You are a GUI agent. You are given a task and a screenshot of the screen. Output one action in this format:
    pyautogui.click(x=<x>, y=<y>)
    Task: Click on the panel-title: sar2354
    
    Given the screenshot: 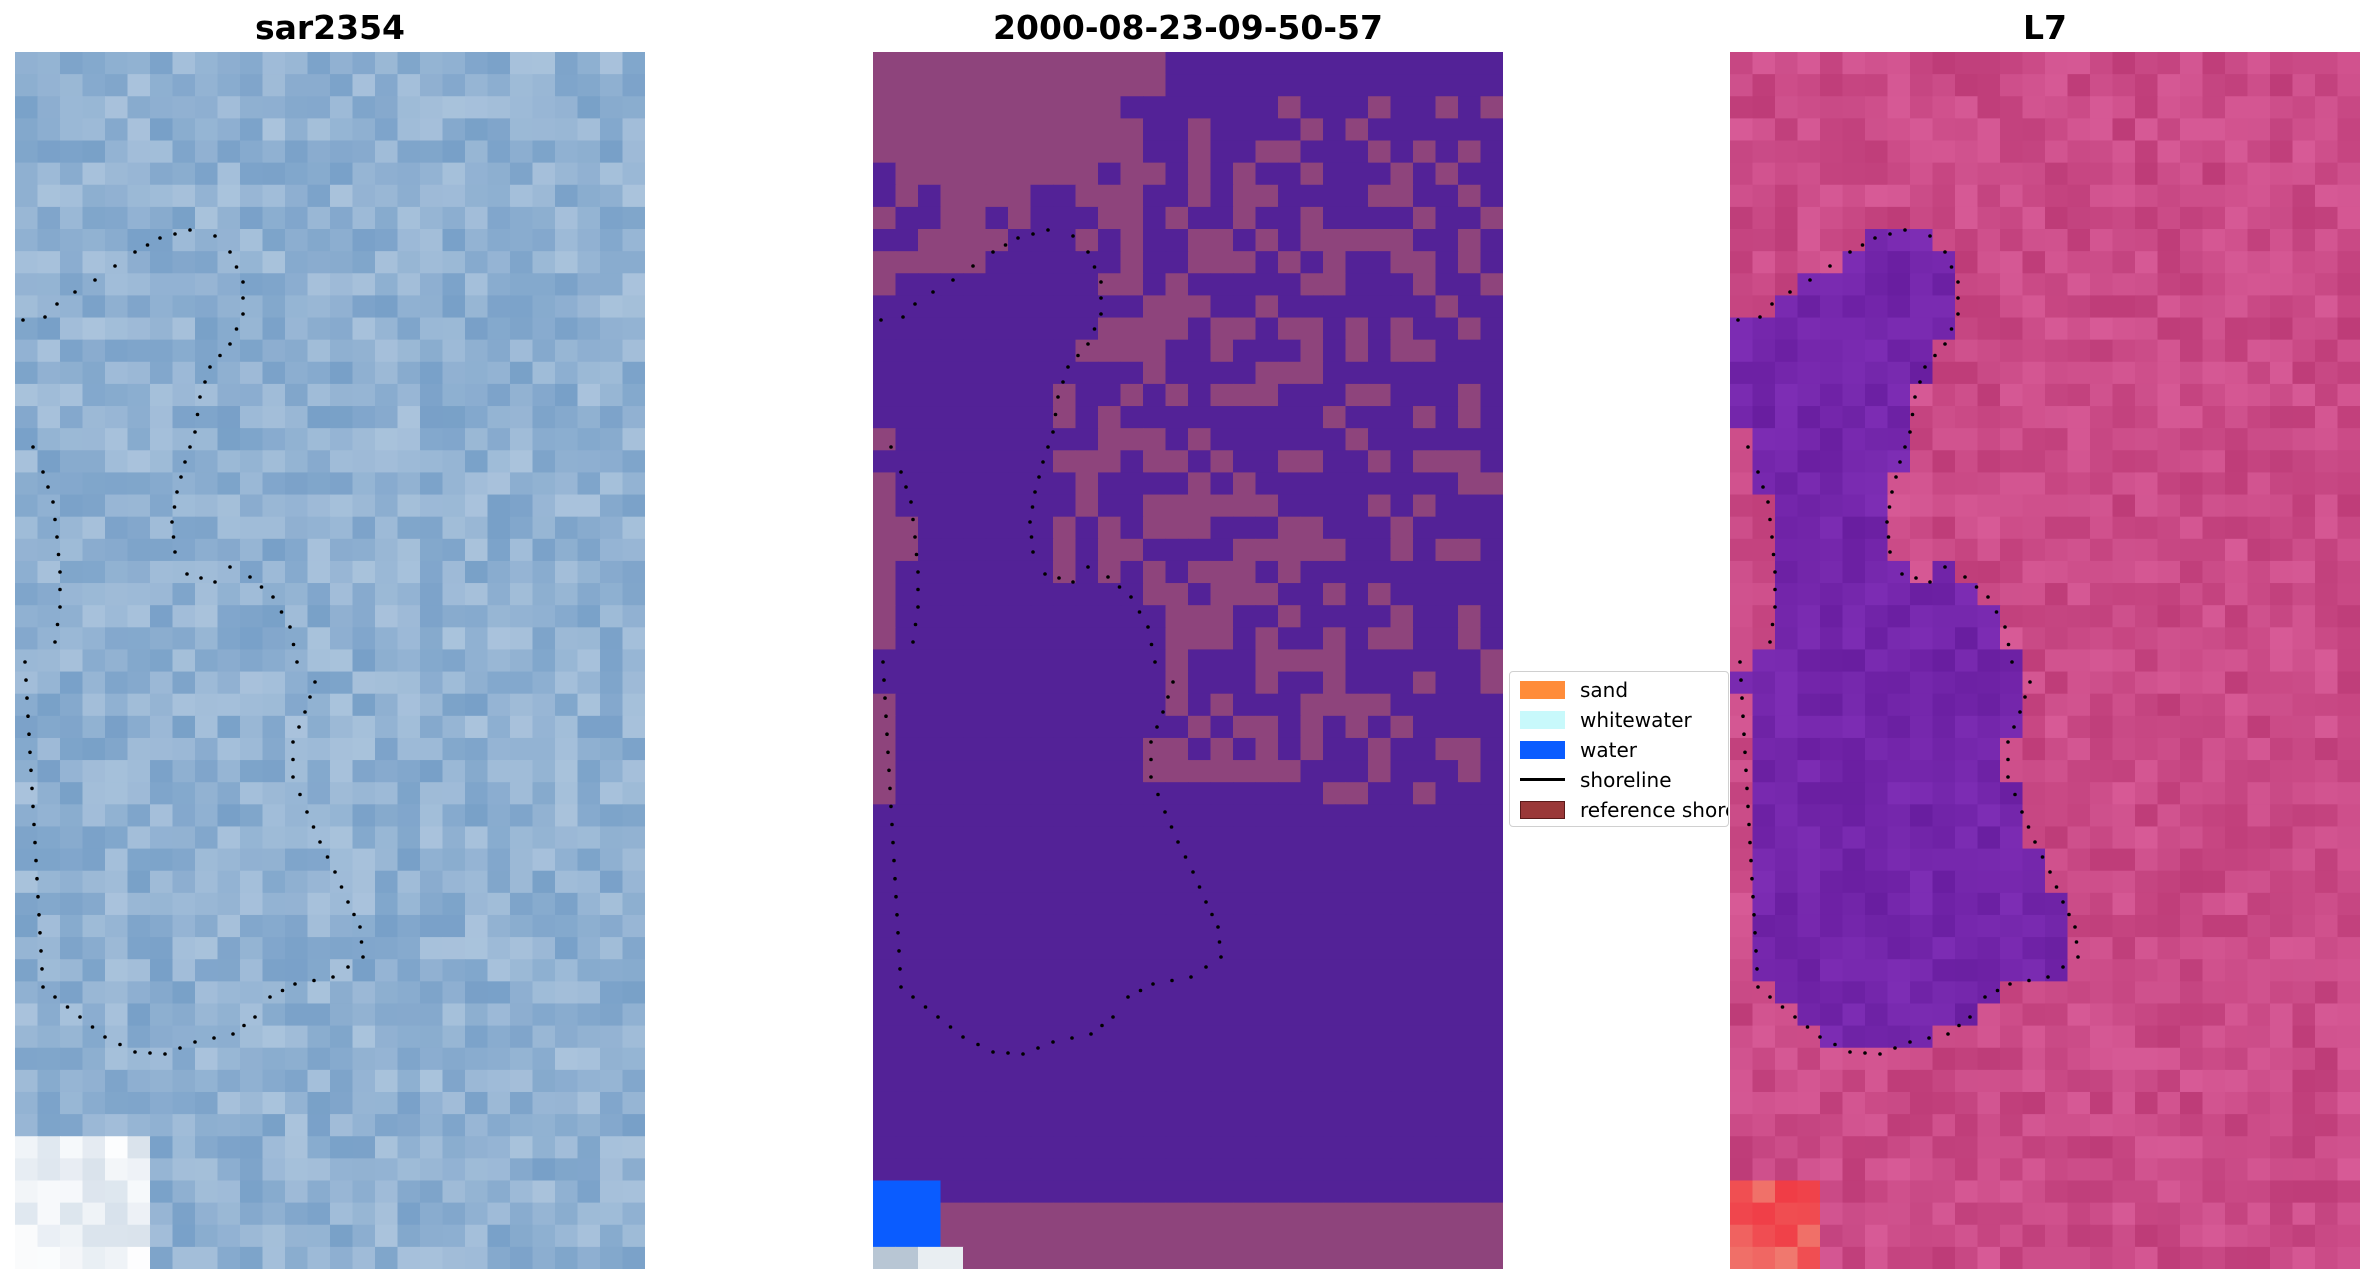 What is the action you would take?
    pyautogui.click(x=330, y=27)
    